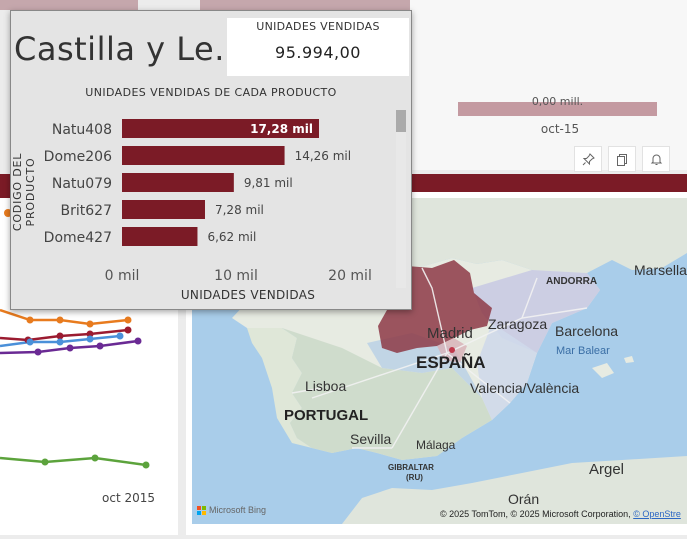 The image size is (687, 539). I want to click on kpi-label: UNIDADES VENDIDAS, so click(318, 26).